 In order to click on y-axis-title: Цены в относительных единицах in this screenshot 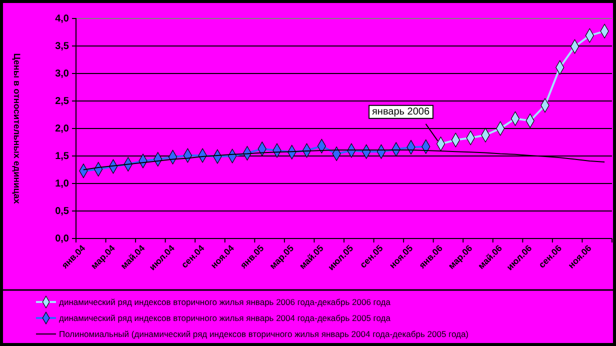, I will do `click(17, 128)`.